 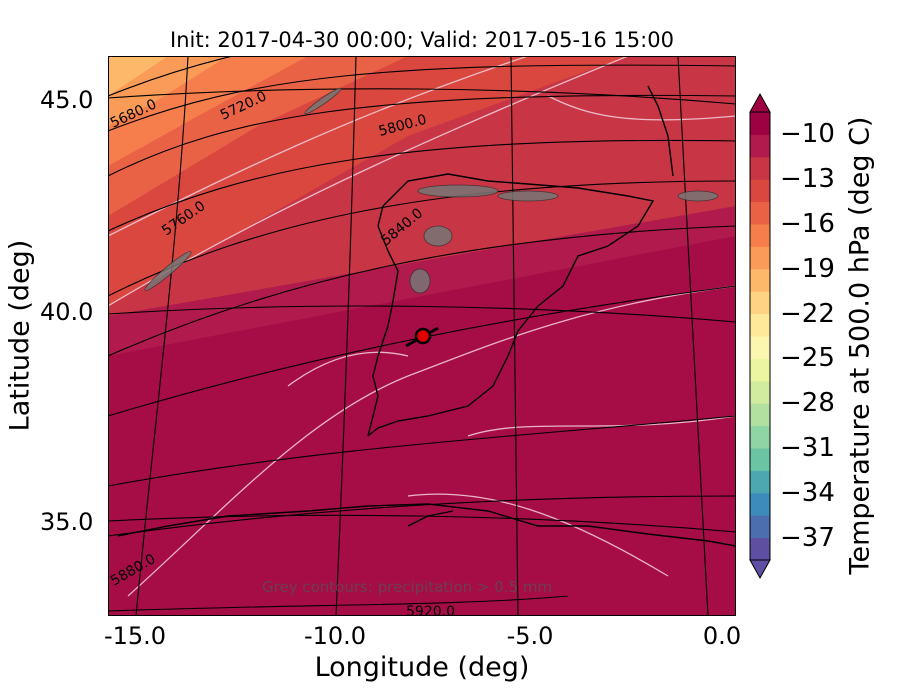 What do you see at coordinates (20, 335) in the screenshot?
I see `y-axis-label: Latitude (deg)` at bounding box center [20, 335].